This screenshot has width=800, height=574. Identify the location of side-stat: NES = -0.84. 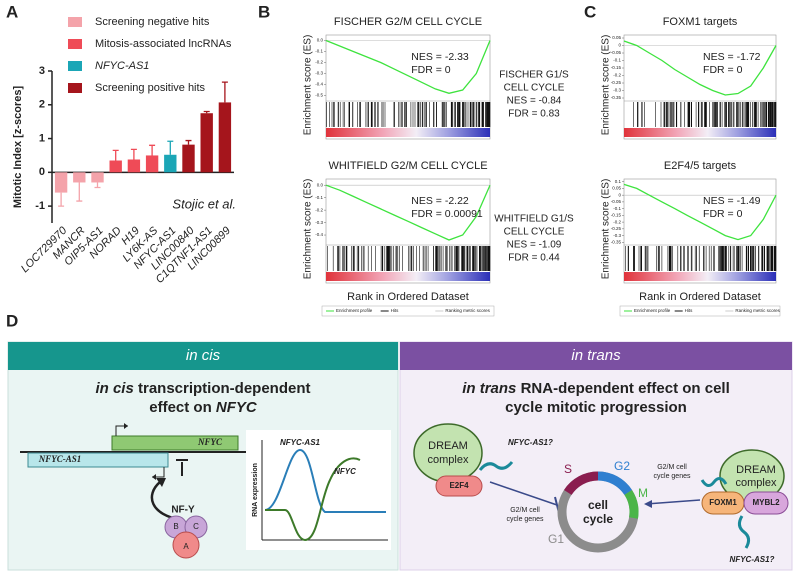
(534, 101).